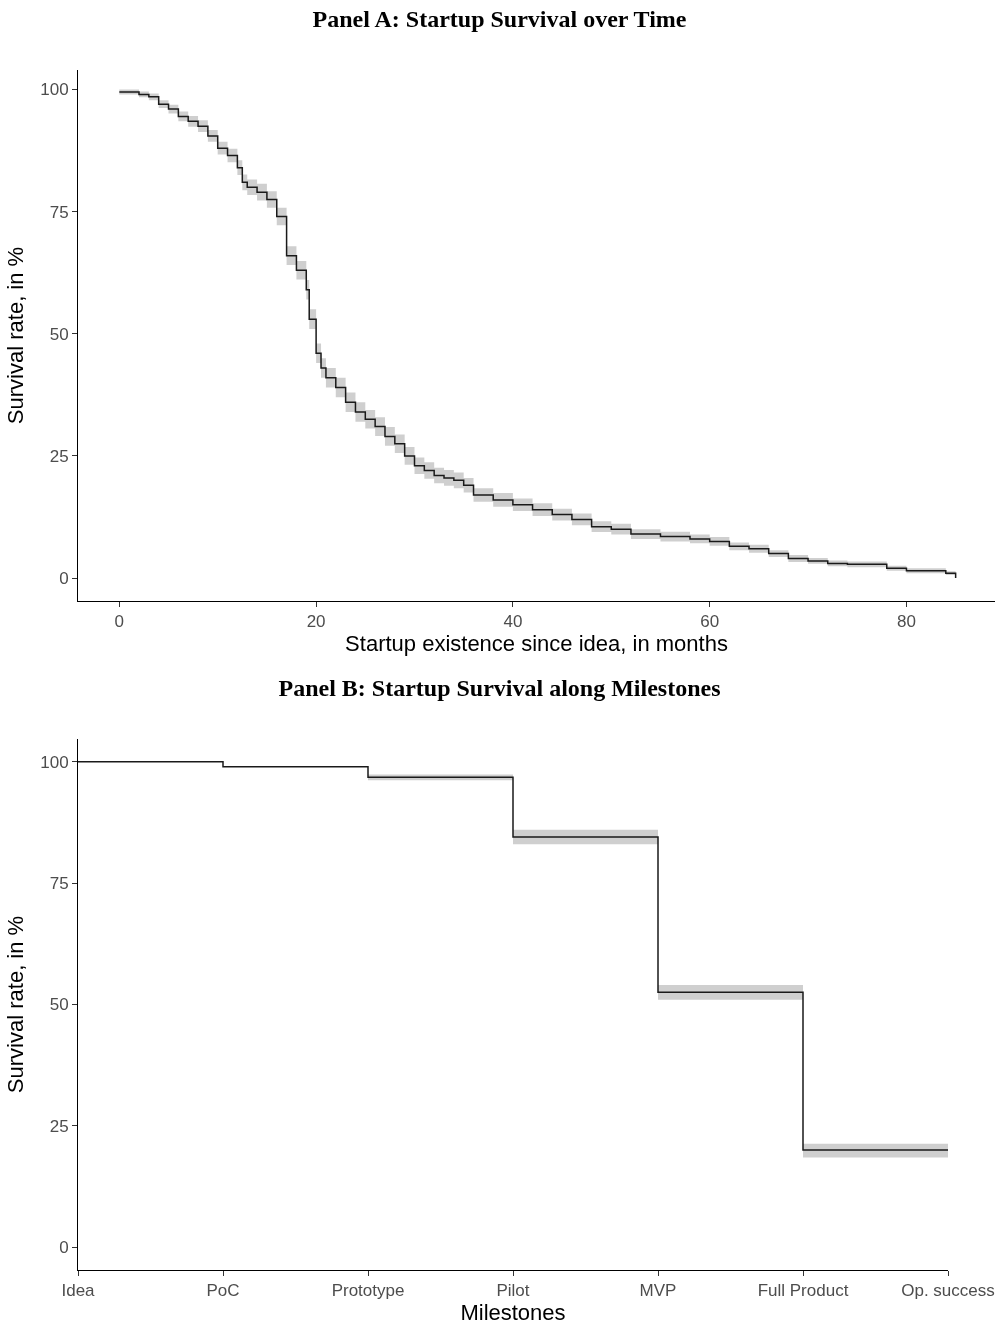 This screenshot has height=1338, width=999. I want to click on x-tick-label: 60, so click(710, 622).